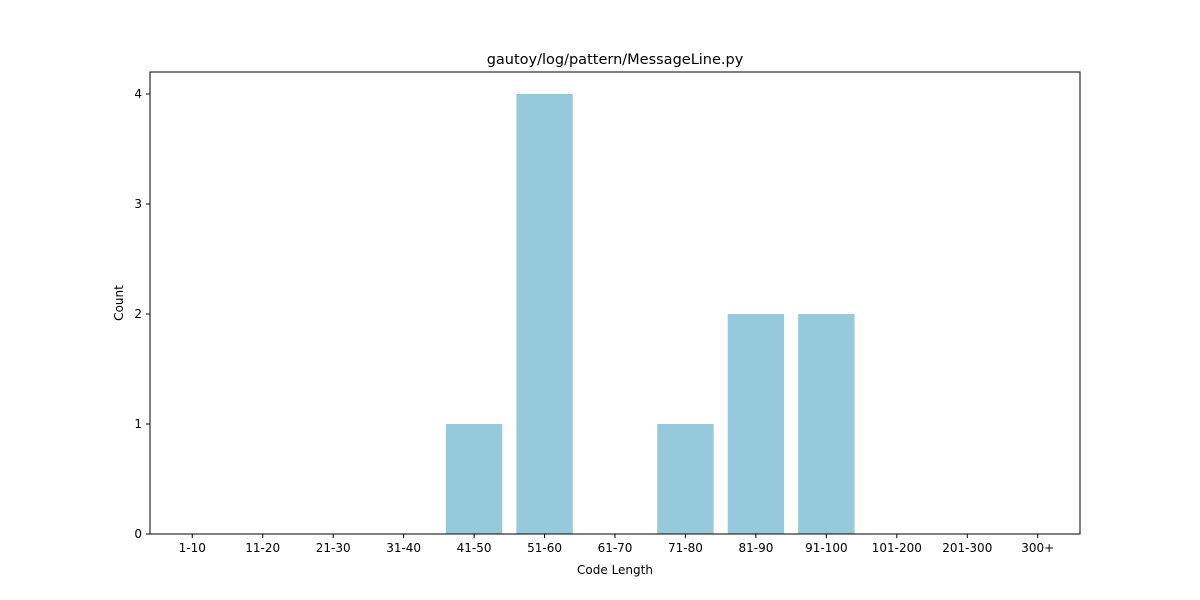 The width and height of the screenshot is (1200, 600). I want to click on x-axis-label: Code Length, so click(615, 570).